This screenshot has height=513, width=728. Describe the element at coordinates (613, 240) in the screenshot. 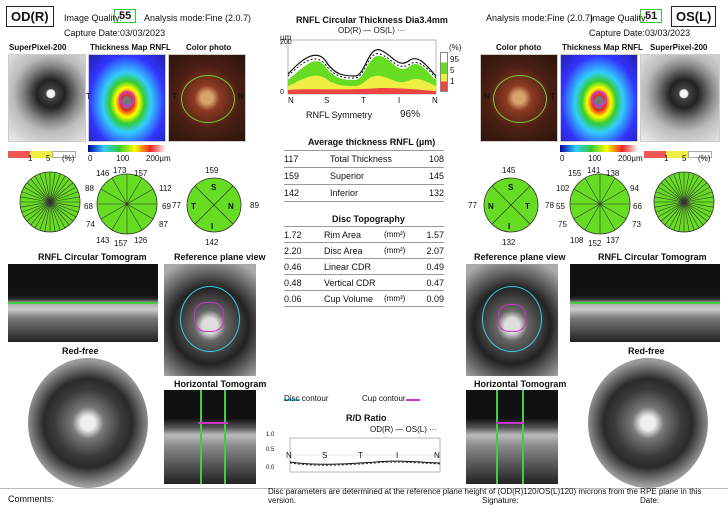

I see `right-clock-12: 137` at that location.